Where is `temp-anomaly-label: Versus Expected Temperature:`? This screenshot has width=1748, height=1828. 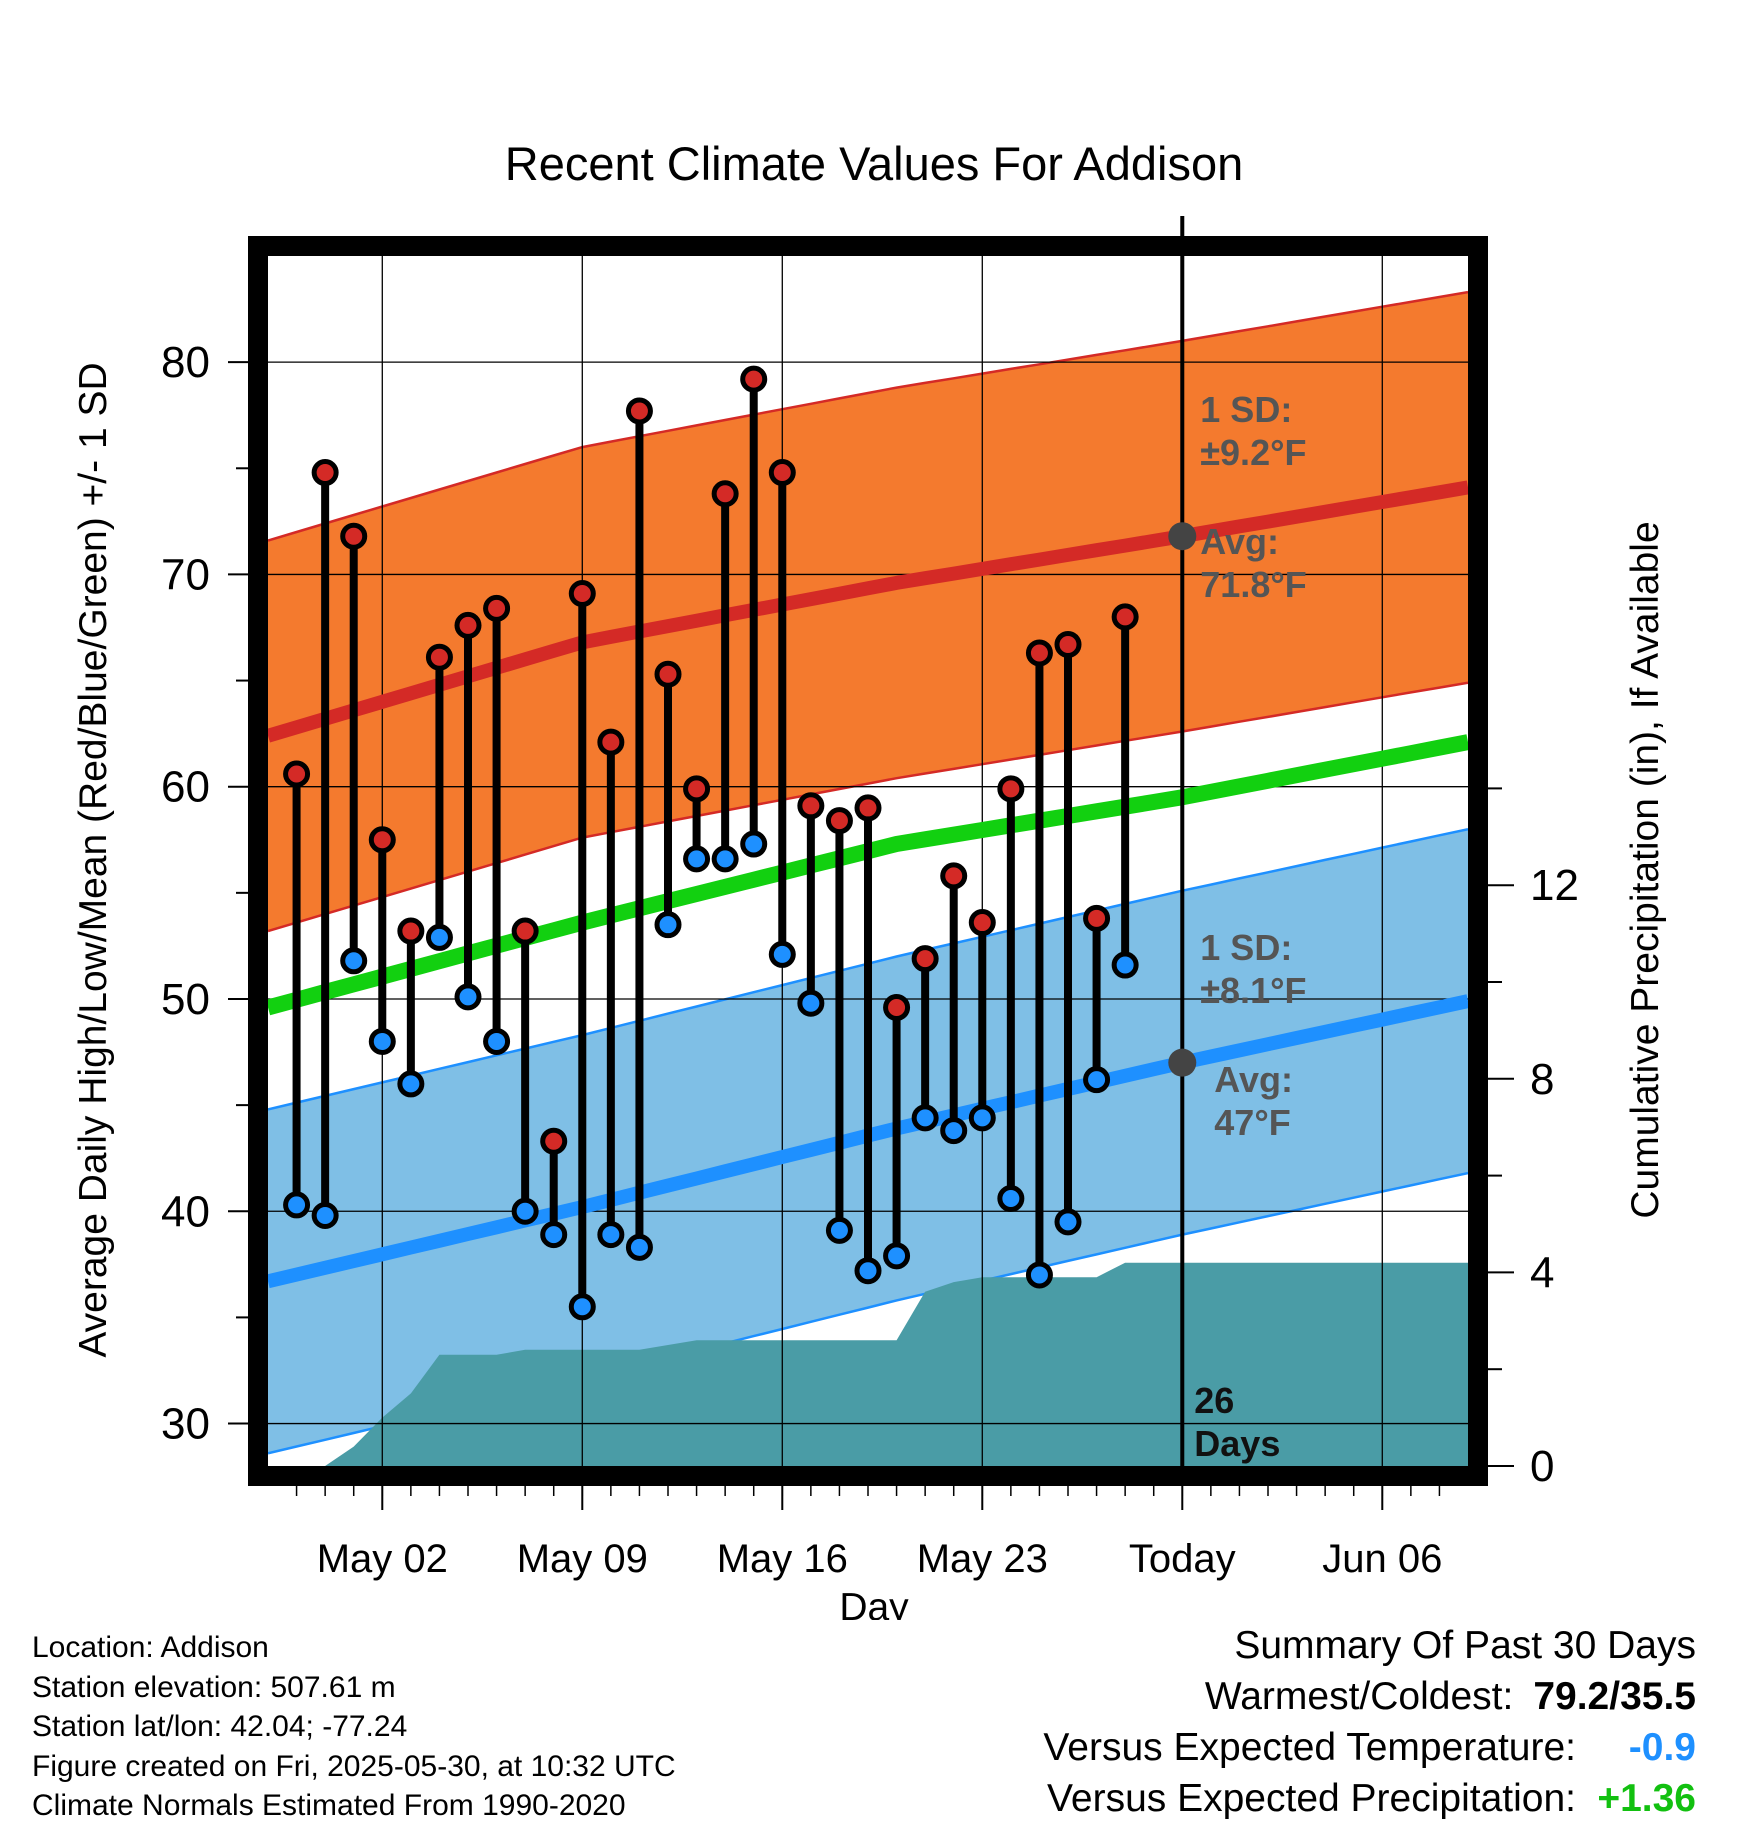
temp-anomaly-label: Versus Expected Temperature: is located at coordinates (1309, 1747).